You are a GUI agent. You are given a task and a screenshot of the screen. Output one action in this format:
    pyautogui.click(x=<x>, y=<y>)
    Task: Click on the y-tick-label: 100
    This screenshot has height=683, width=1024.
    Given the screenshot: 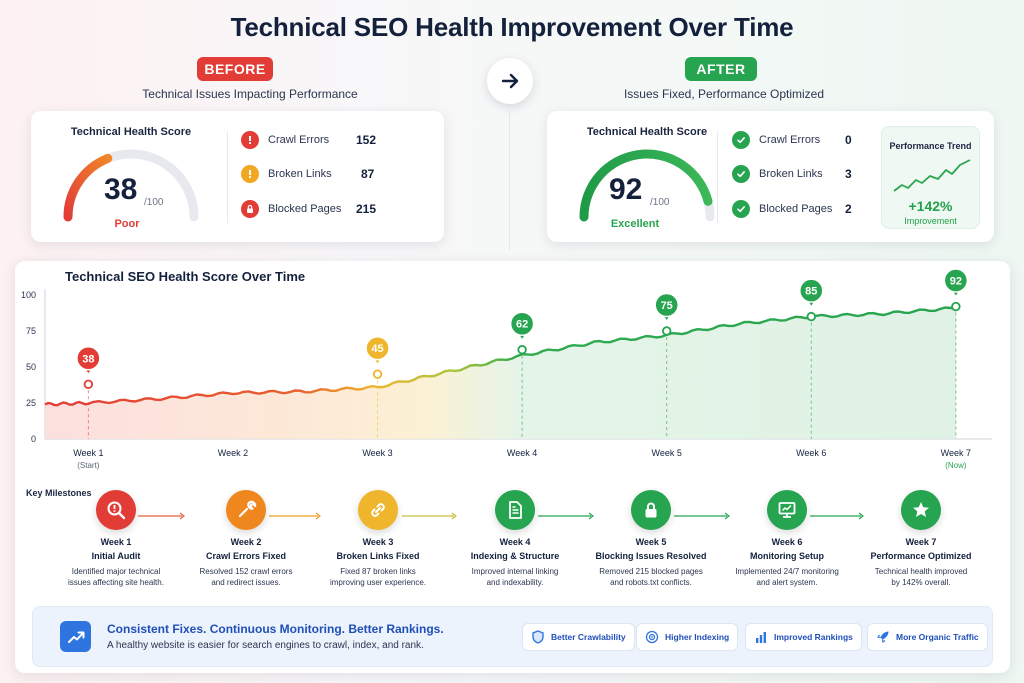 What is the action you would take?
    pyautogui.click(x=28, y=295)
    